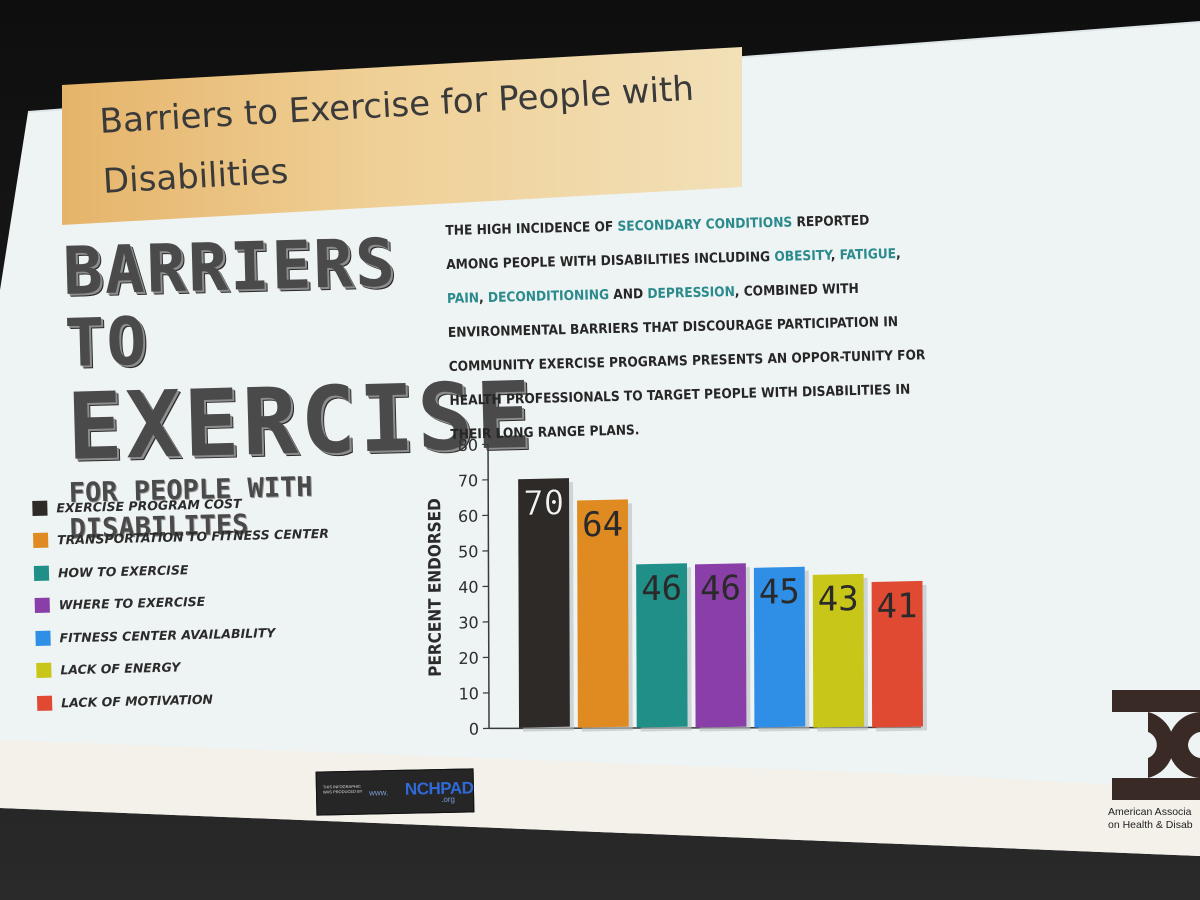 This screenshot has width=1200, height=900. Describe the element at coordinates (439, 788) in the screenshot. I see `badge-brand: NCHPAD` at that location.